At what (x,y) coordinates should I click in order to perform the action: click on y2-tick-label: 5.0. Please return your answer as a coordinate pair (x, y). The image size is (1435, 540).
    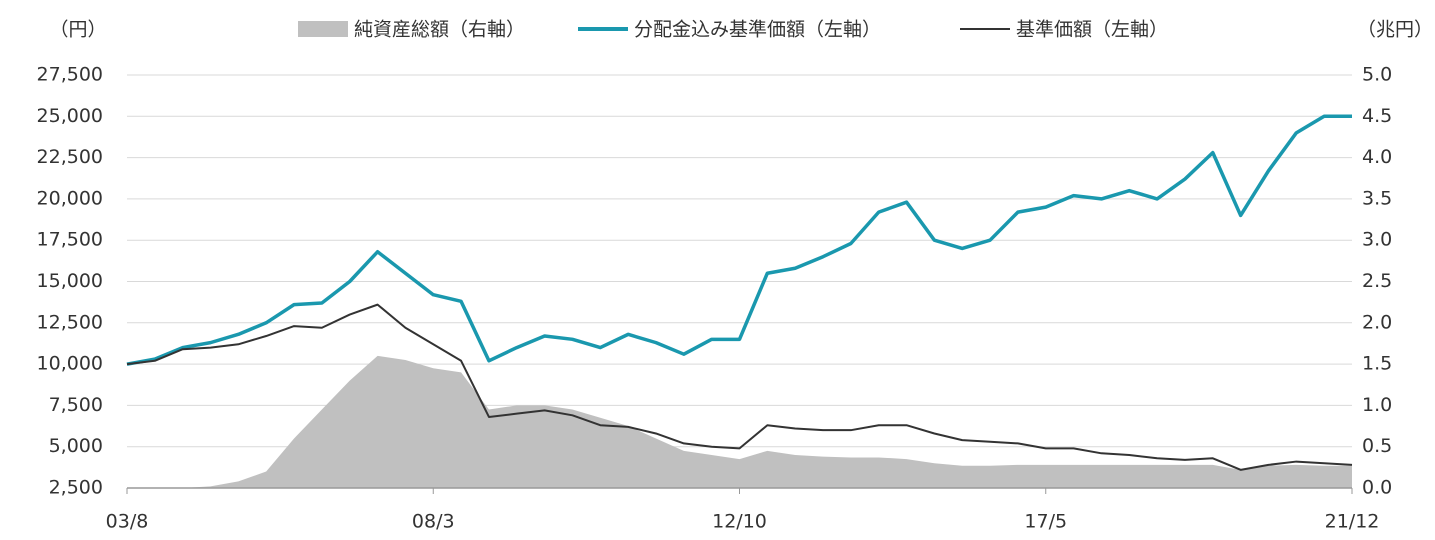
    Looking at the image, I should click on (1377, 75).